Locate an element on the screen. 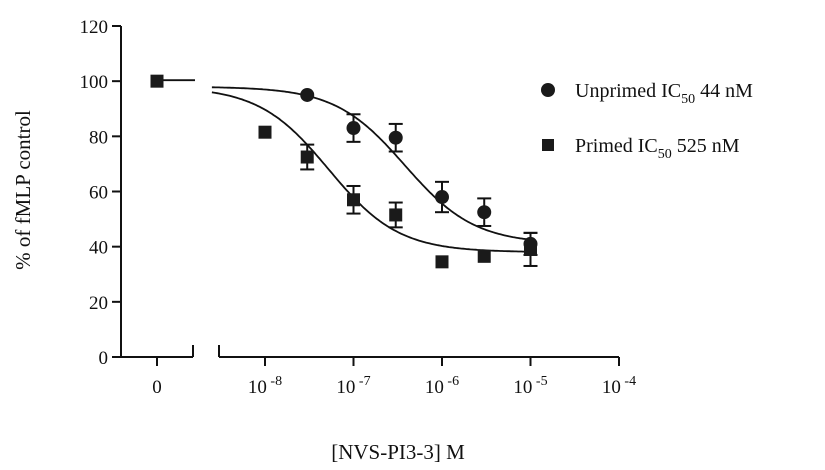 The height and width of the screenshot is (470, 825). legend-marker-square is located at coordinates (548, 145).